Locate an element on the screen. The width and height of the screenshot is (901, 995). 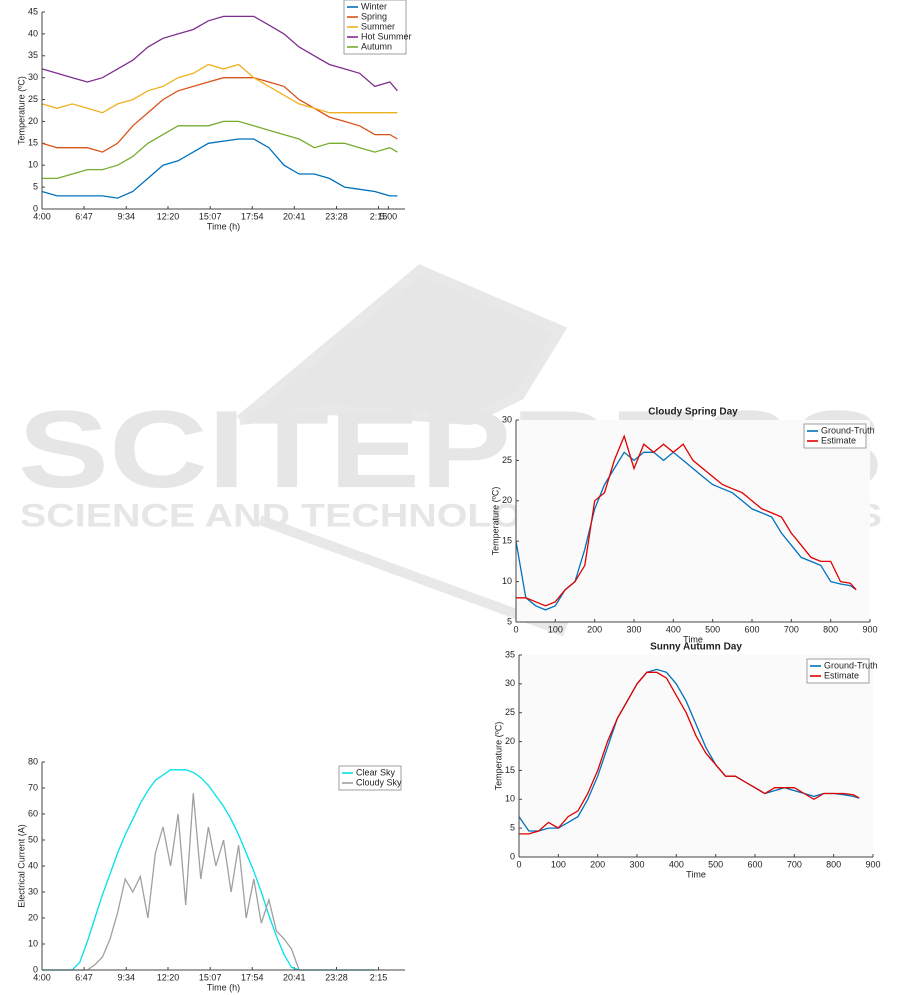
watermark-book is located at coordinates (402, 345).